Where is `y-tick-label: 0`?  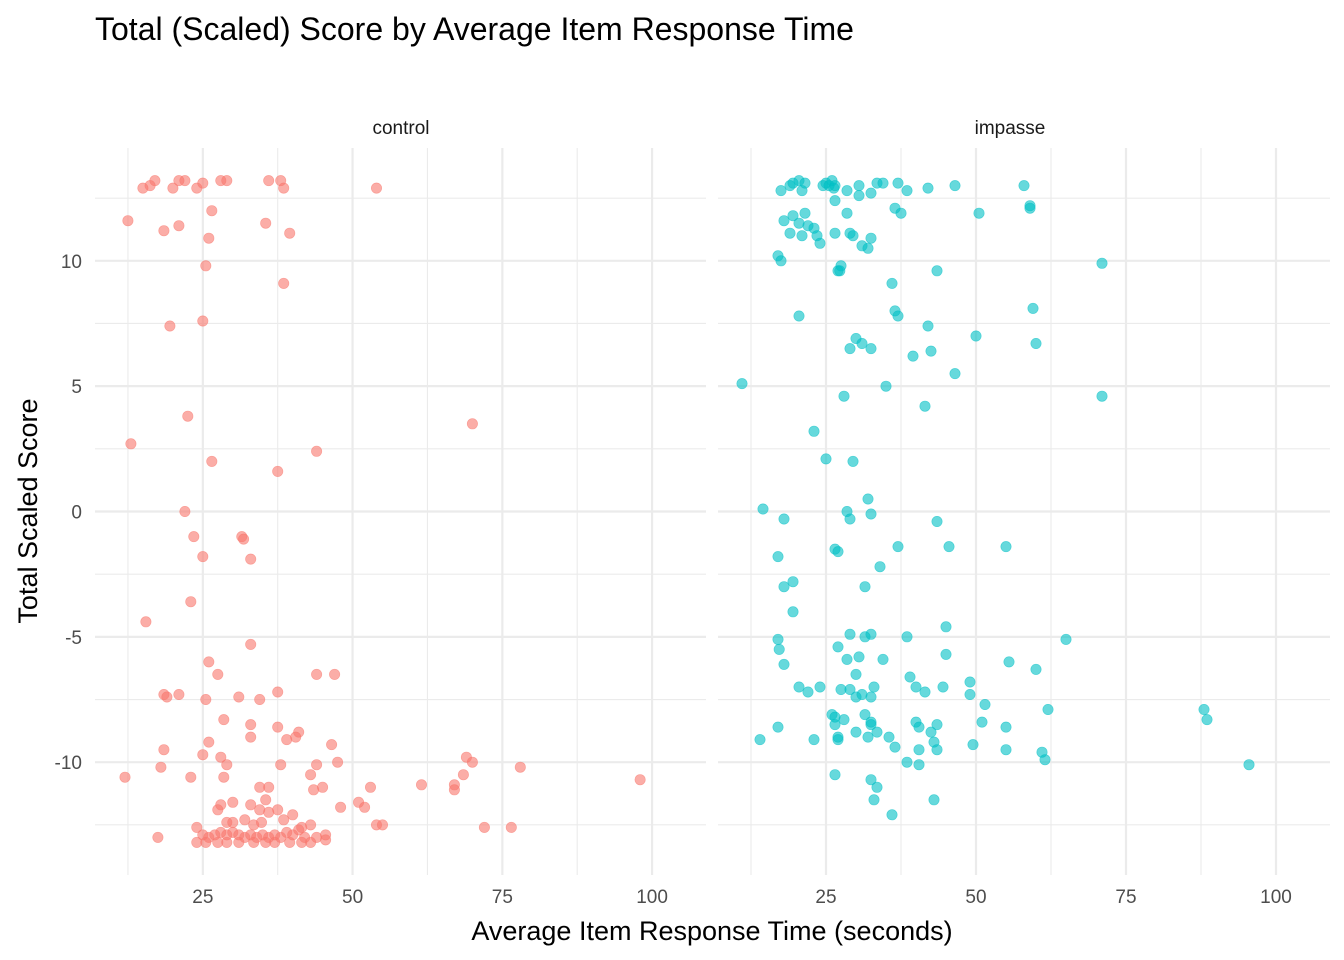
y-tick-label: 0 is located at coordinates (76, 513).